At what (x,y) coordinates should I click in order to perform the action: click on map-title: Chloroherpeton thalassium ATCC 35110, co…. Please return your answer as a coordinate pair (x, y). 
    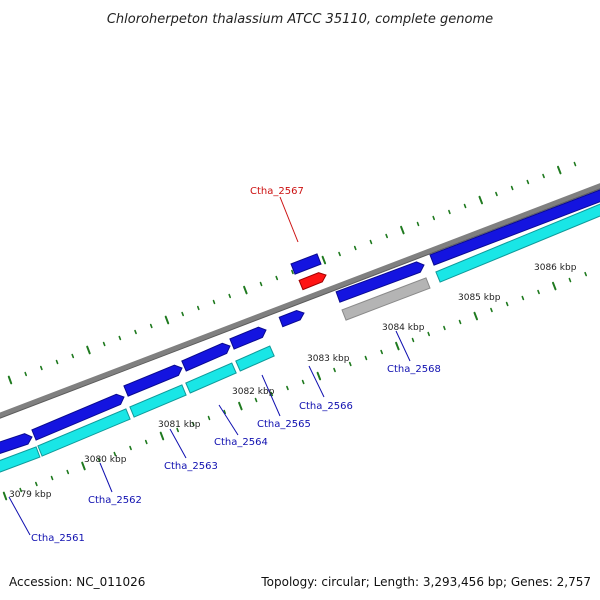
    Looking at the image, I should click on (300, 19).